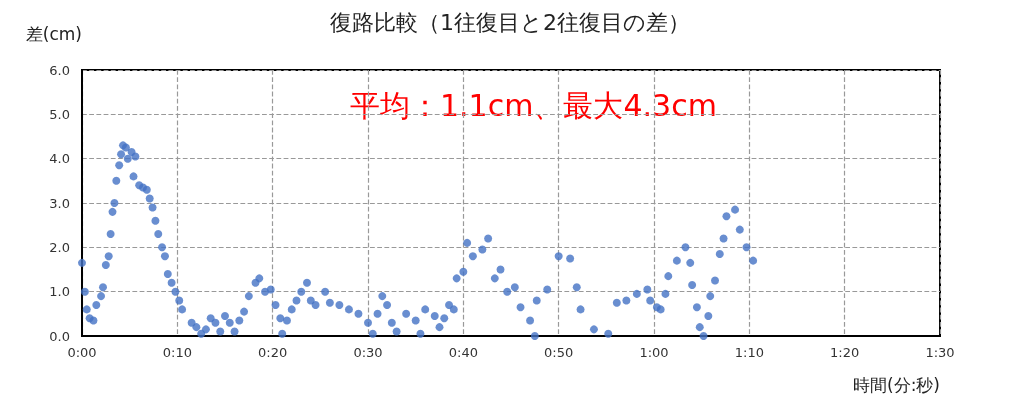  Describe the element at coordinates (463, 352) in the screenshot. I see `x-tick-label: 0:40` at that location.